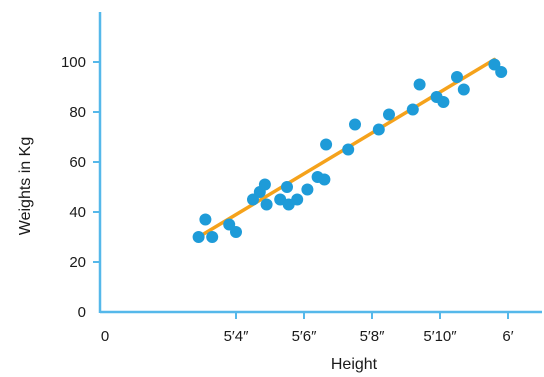 This screenshot has height=377, width=544. Describe the element at coordinates (372, 336) in the screenshot. I see `x-tick-label: 5′8″` at that location.